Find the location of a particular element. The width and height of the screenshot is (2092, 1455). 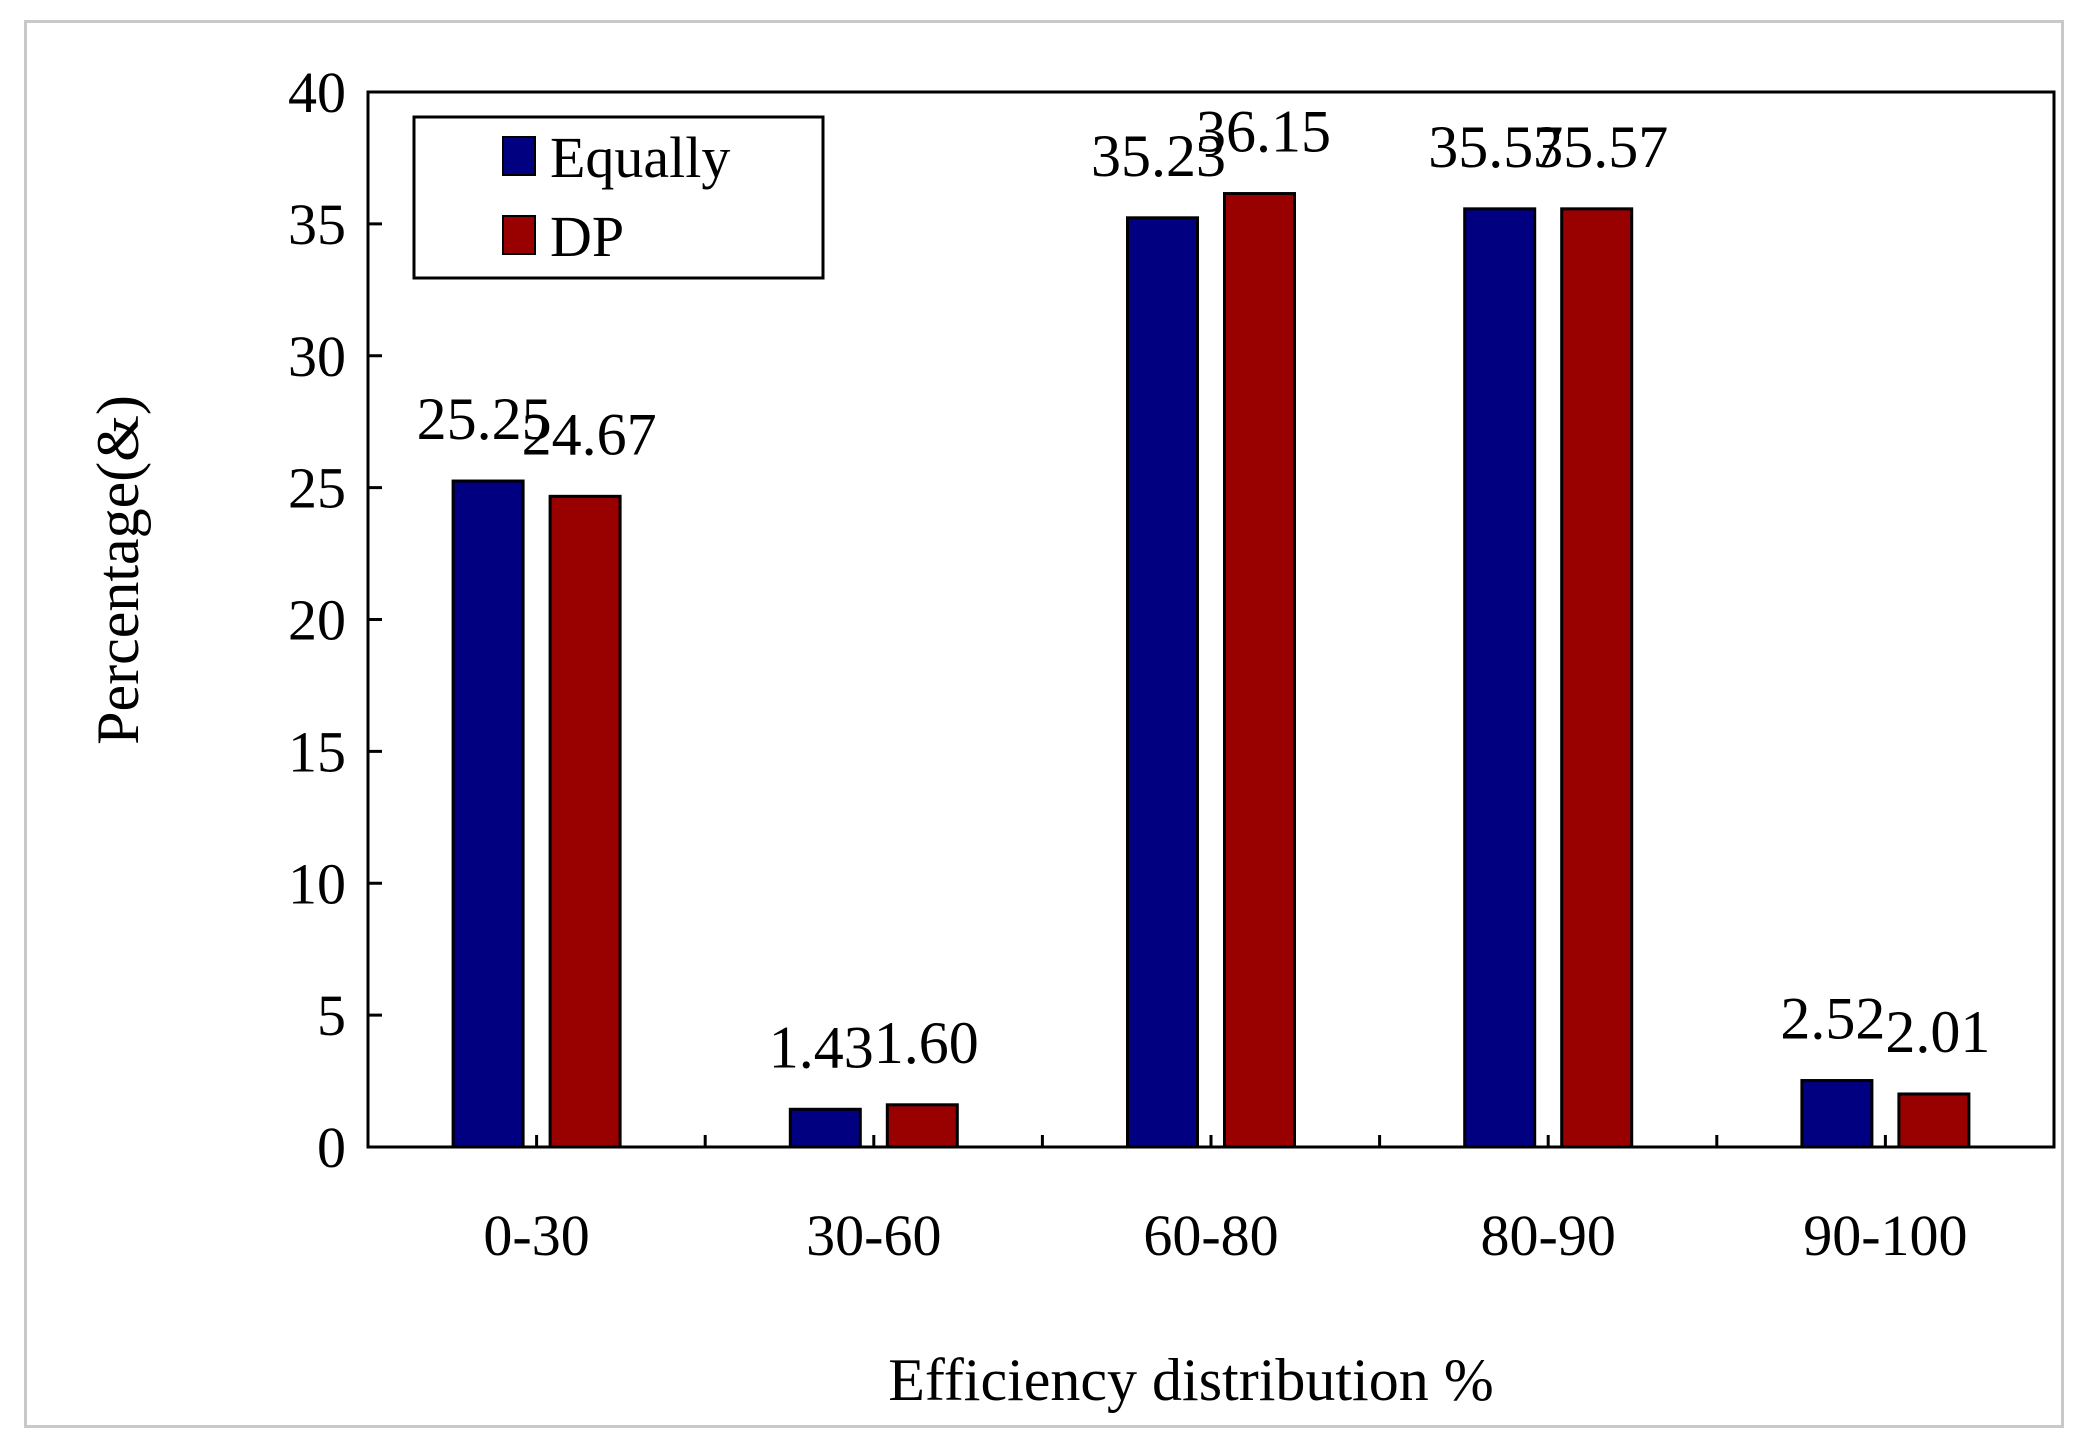

legend-label-equally: Equally is located at coordinates (640, 157).